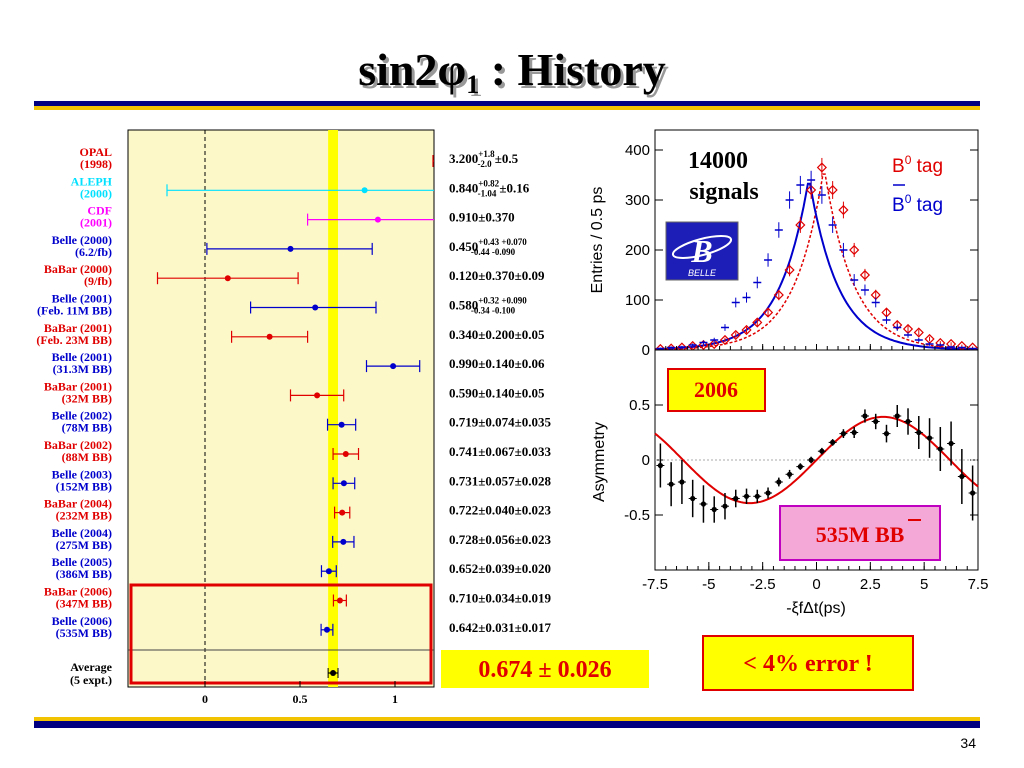  Describe the element at coordinates (639, 405) in the screenshot. I see `y-tick-label: 0.5` at that location.